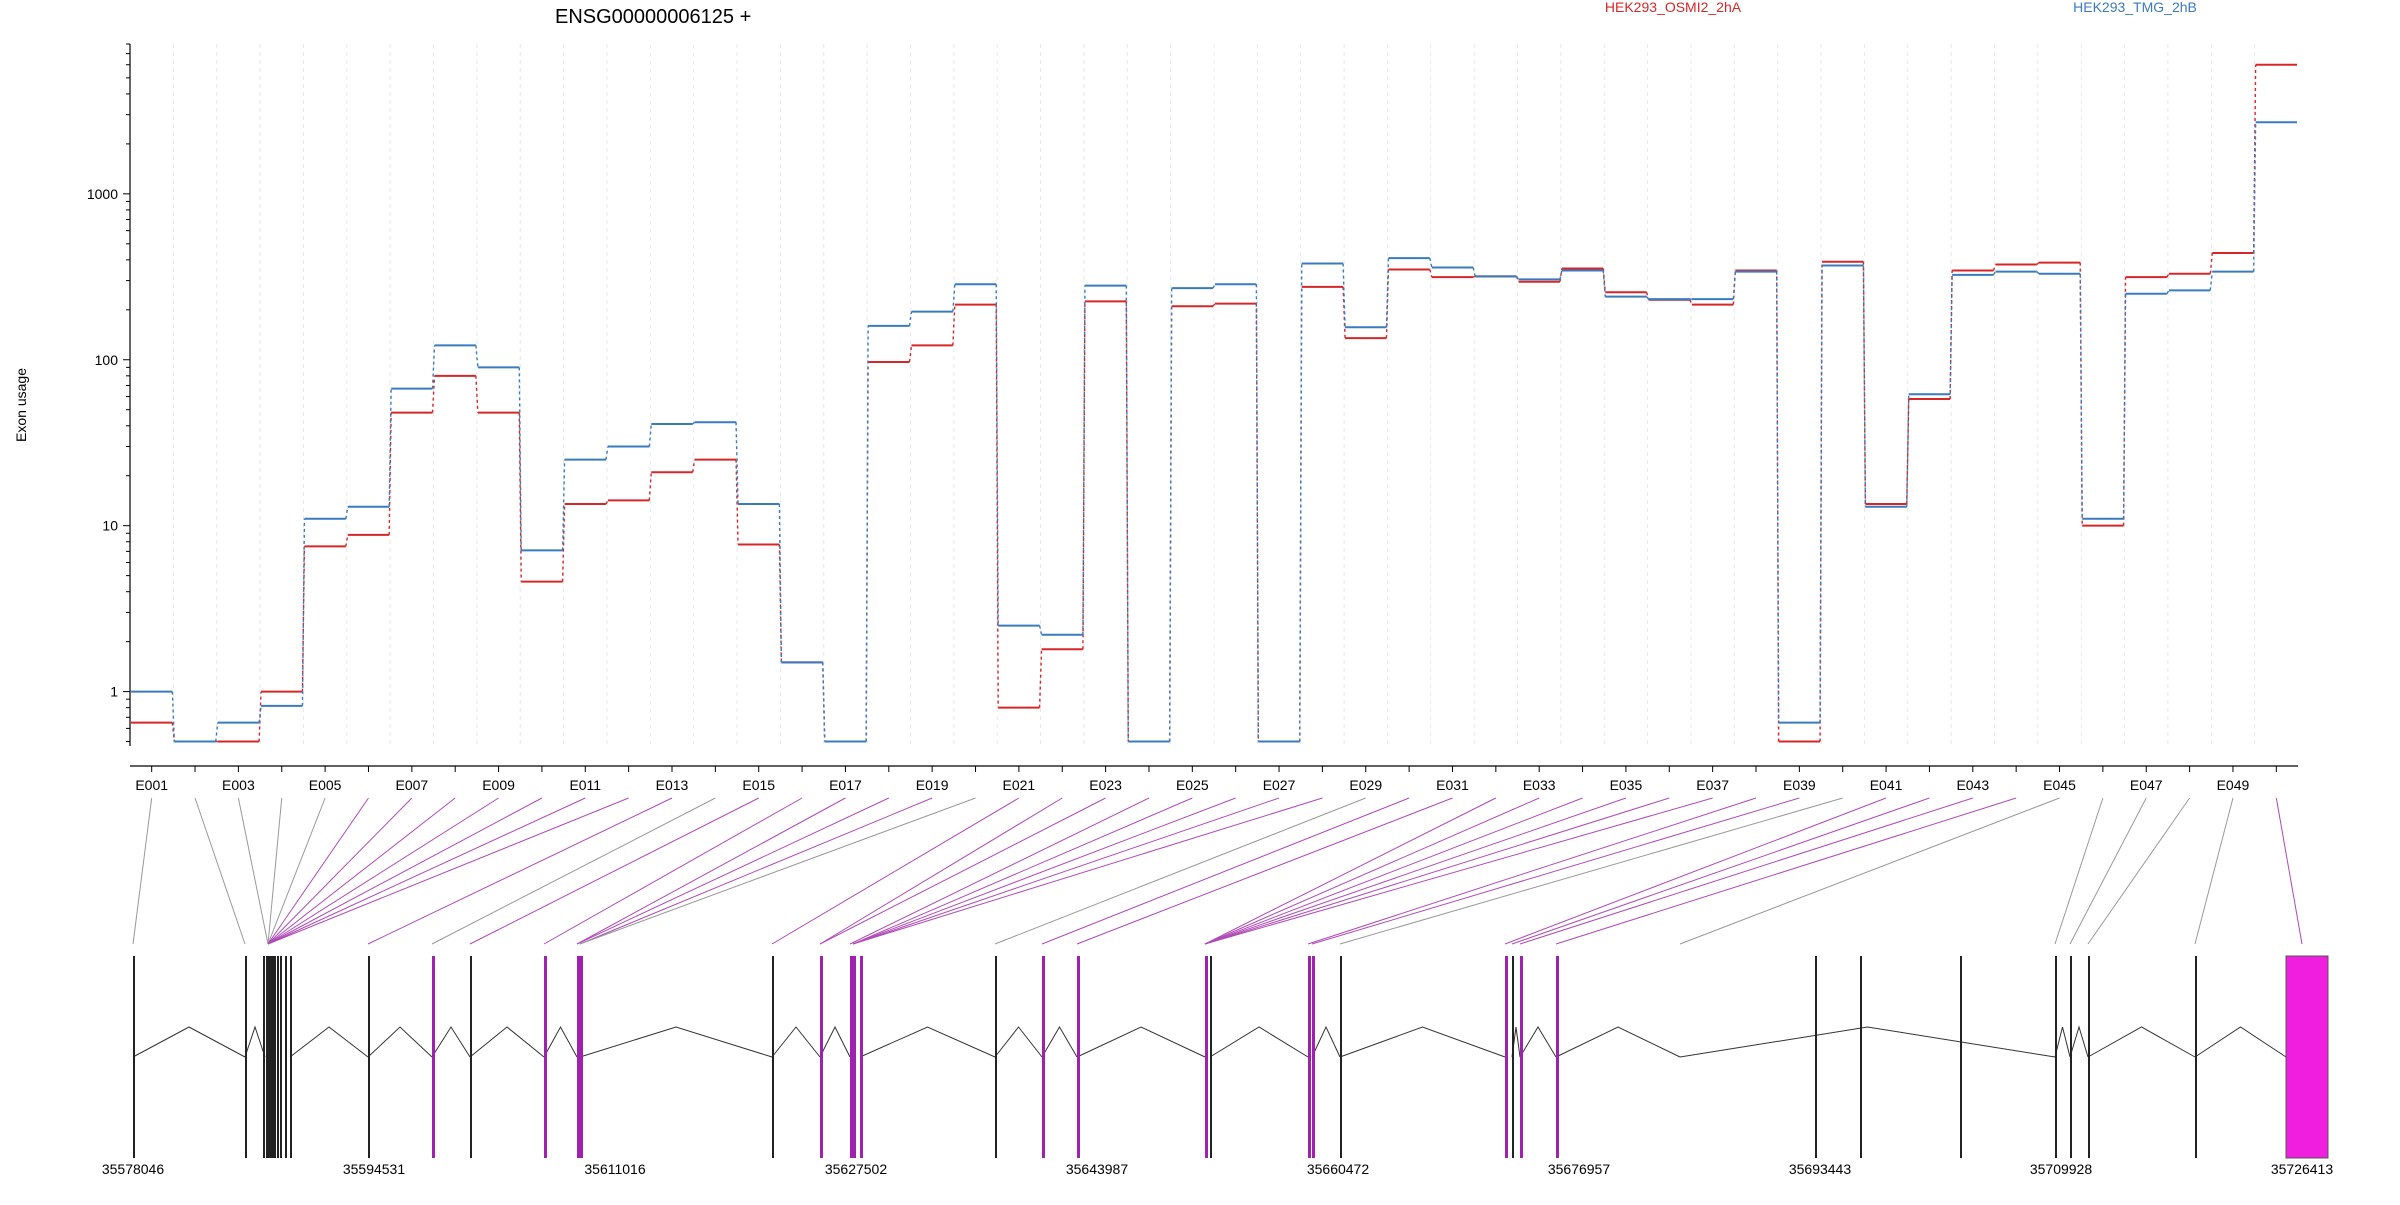  I want to click on x-tick-label: E031, so click(1452, 785).